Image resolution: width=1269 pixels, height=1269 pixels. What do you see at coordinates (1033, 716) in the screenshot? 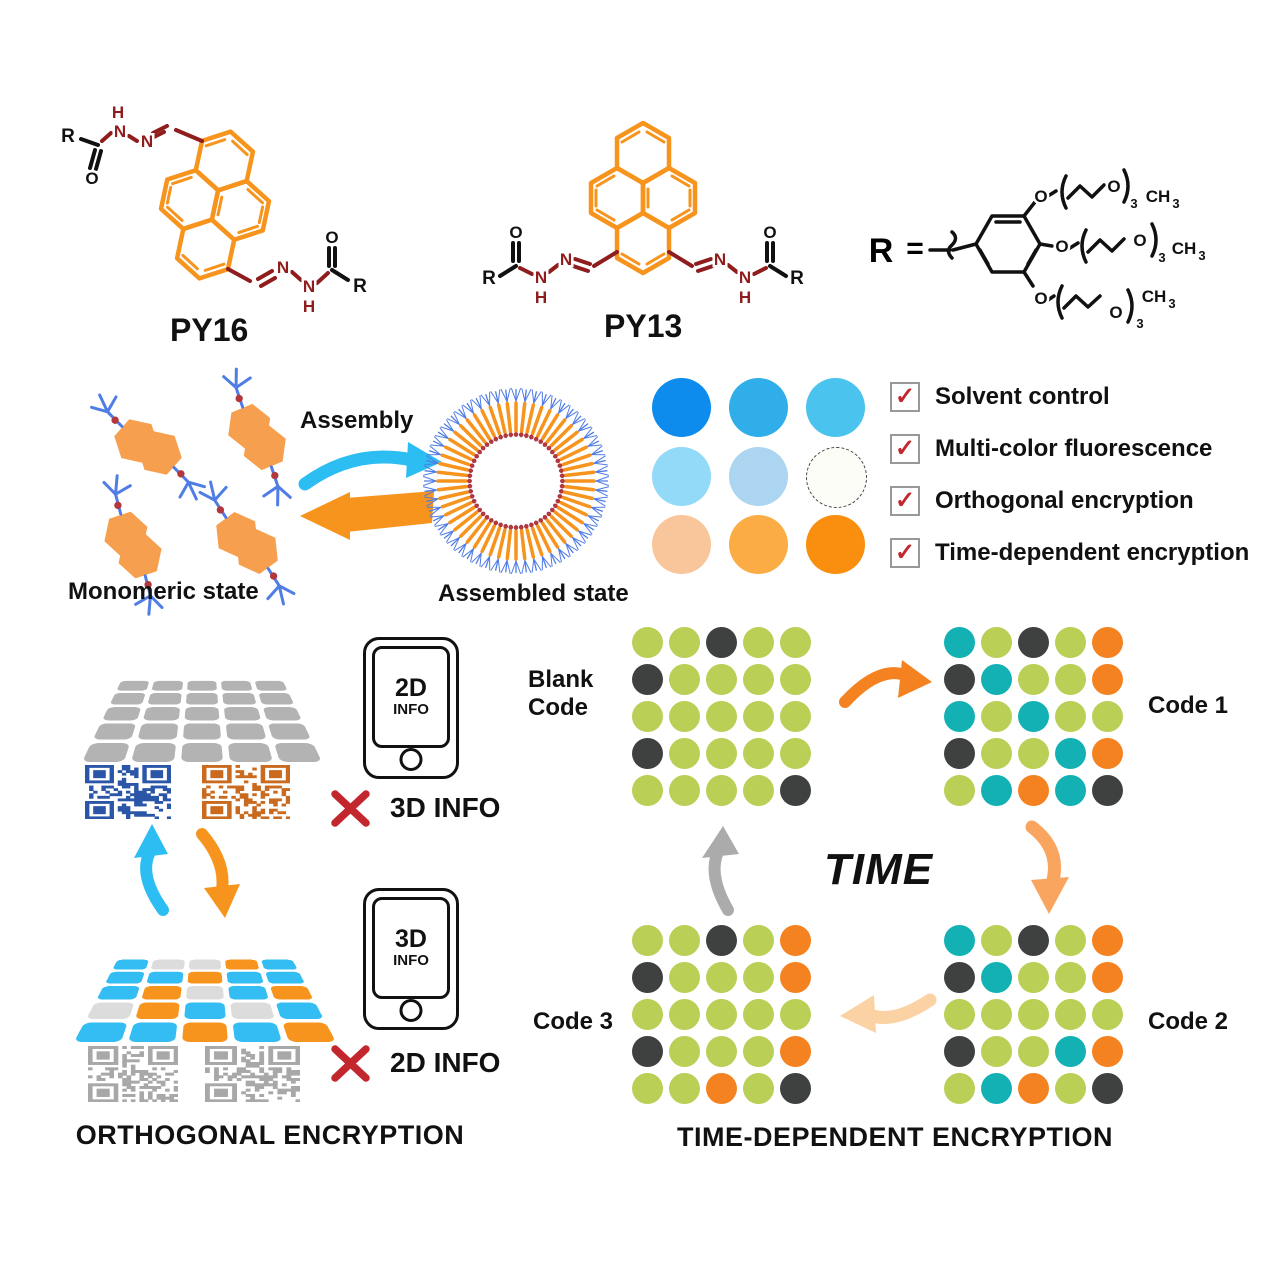
I see `code1-grid` at bounding box center [1033, 716].